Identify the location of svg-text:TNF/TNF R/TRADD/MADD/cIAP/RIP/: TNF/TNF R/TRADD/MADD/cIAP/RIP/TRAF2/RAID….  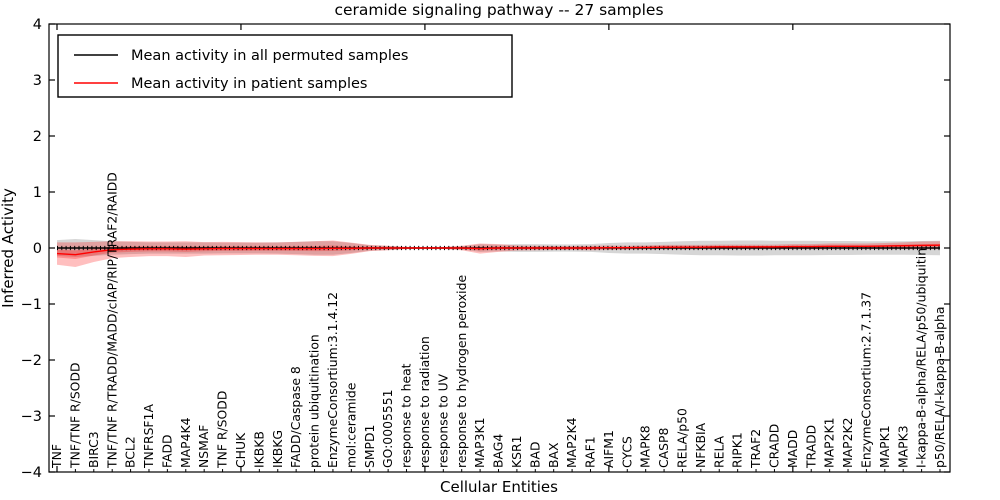
(111, 320).